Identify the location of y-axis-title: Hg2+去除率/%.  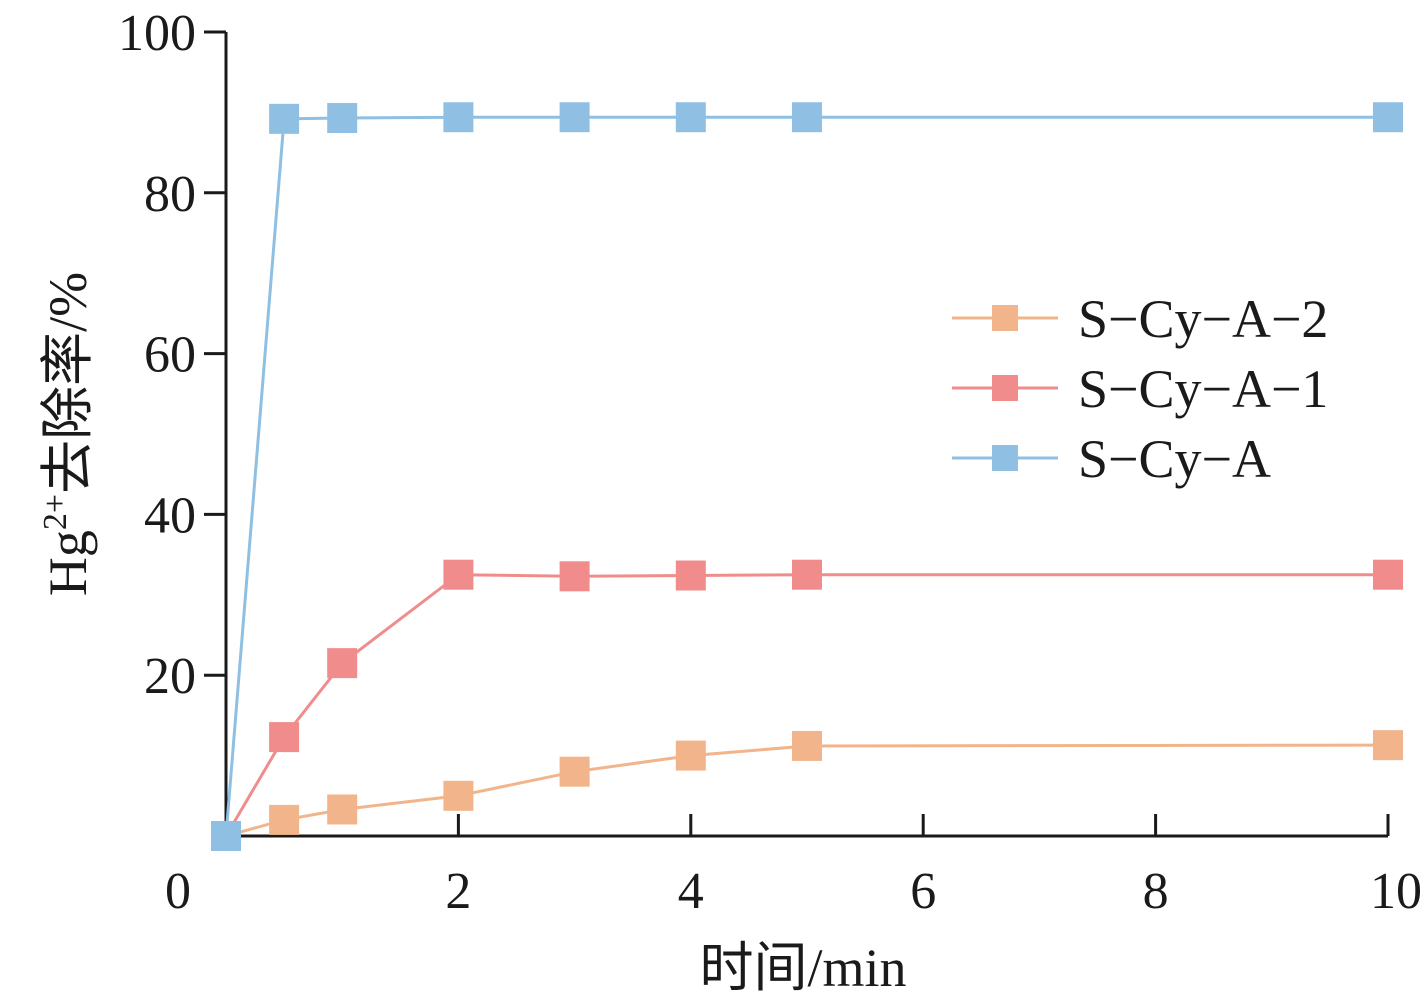
(67, 434).